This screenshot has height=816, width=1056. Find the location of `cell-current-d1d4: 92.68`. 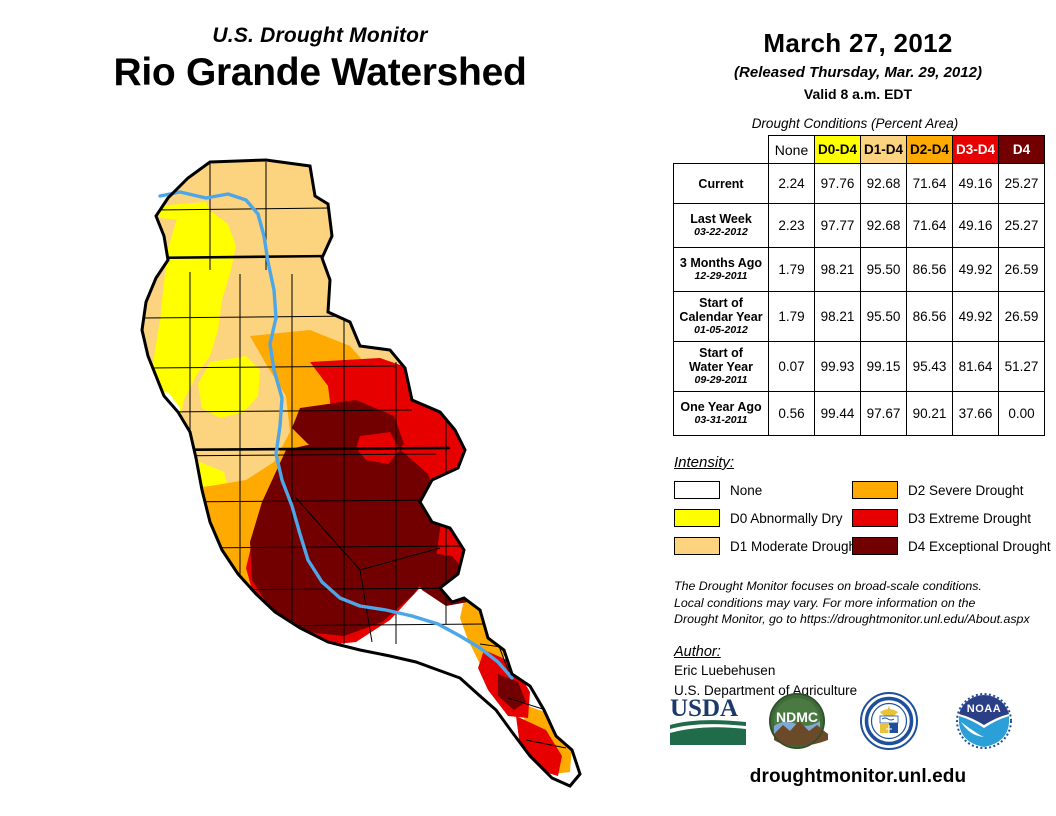

cell-current-d1d4: 92.68 is located at coordinates (883, 183).